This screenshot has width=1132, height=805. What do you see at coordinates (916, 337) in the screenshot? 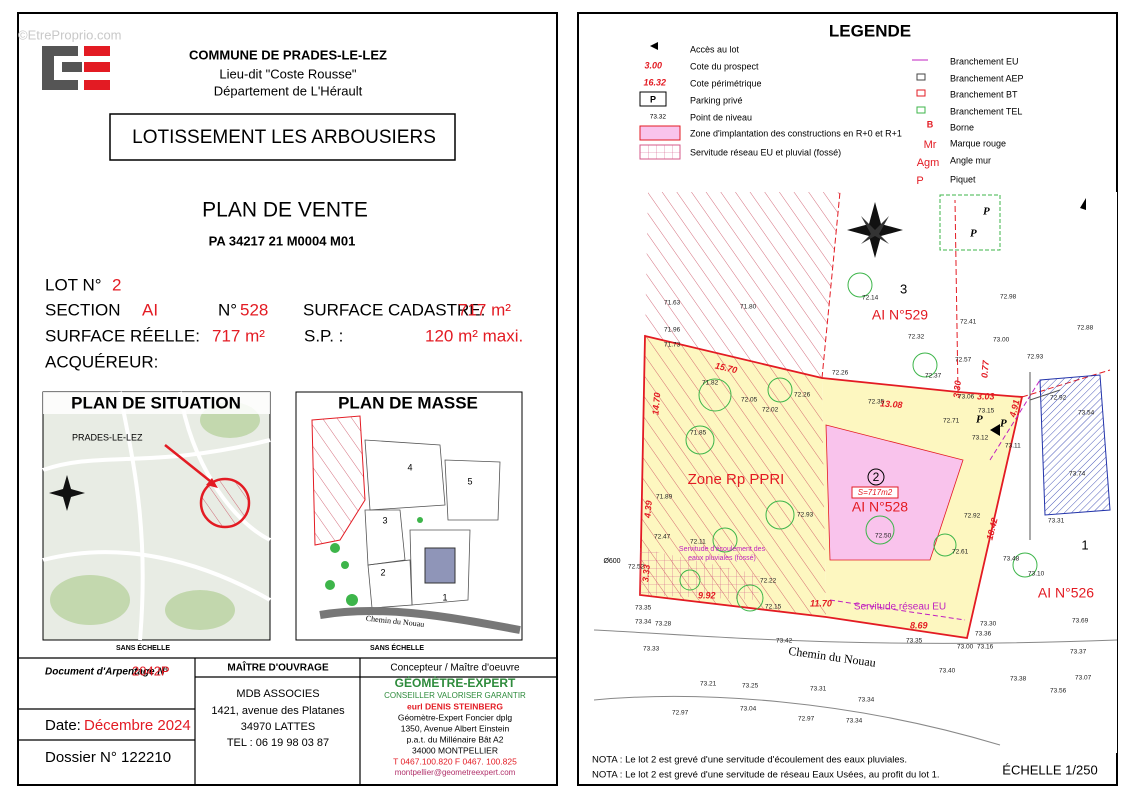
I see `spot-height: 72.32` at bounding box center [916, 337].